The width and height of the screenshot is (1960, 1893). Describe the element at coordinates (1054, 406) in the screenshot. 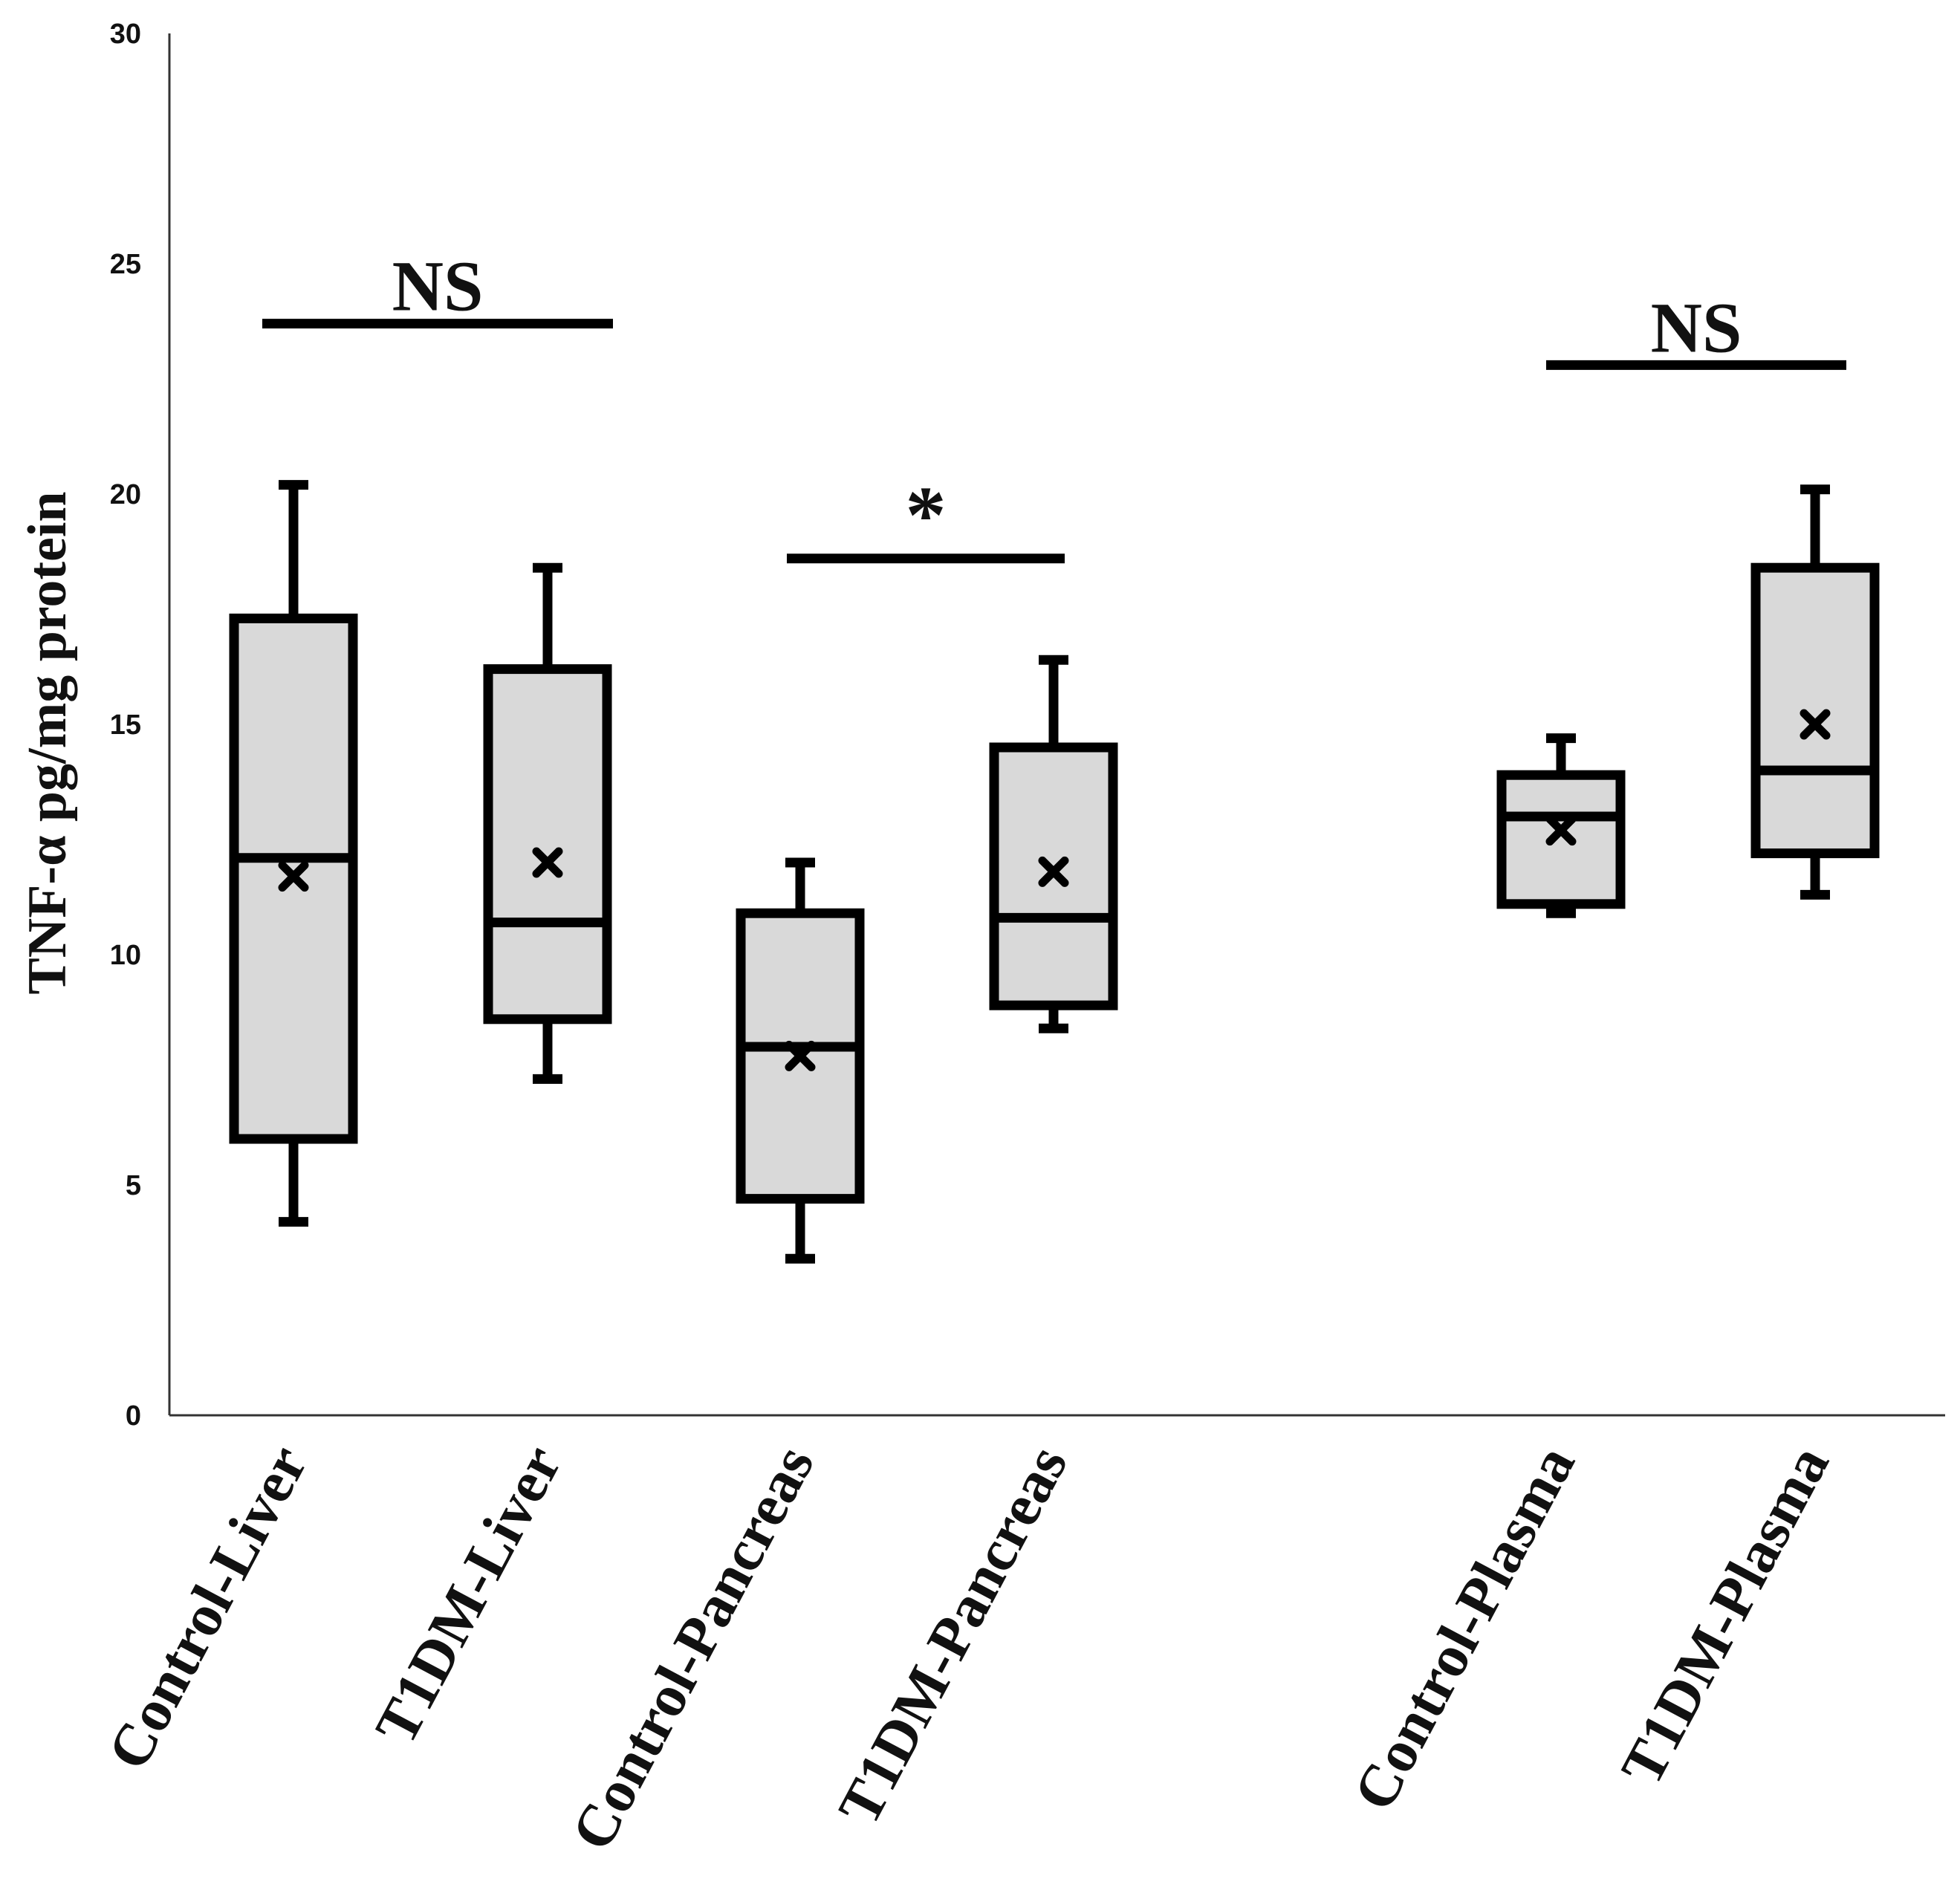

I see `significance-annotations: NS * NS` at that location.